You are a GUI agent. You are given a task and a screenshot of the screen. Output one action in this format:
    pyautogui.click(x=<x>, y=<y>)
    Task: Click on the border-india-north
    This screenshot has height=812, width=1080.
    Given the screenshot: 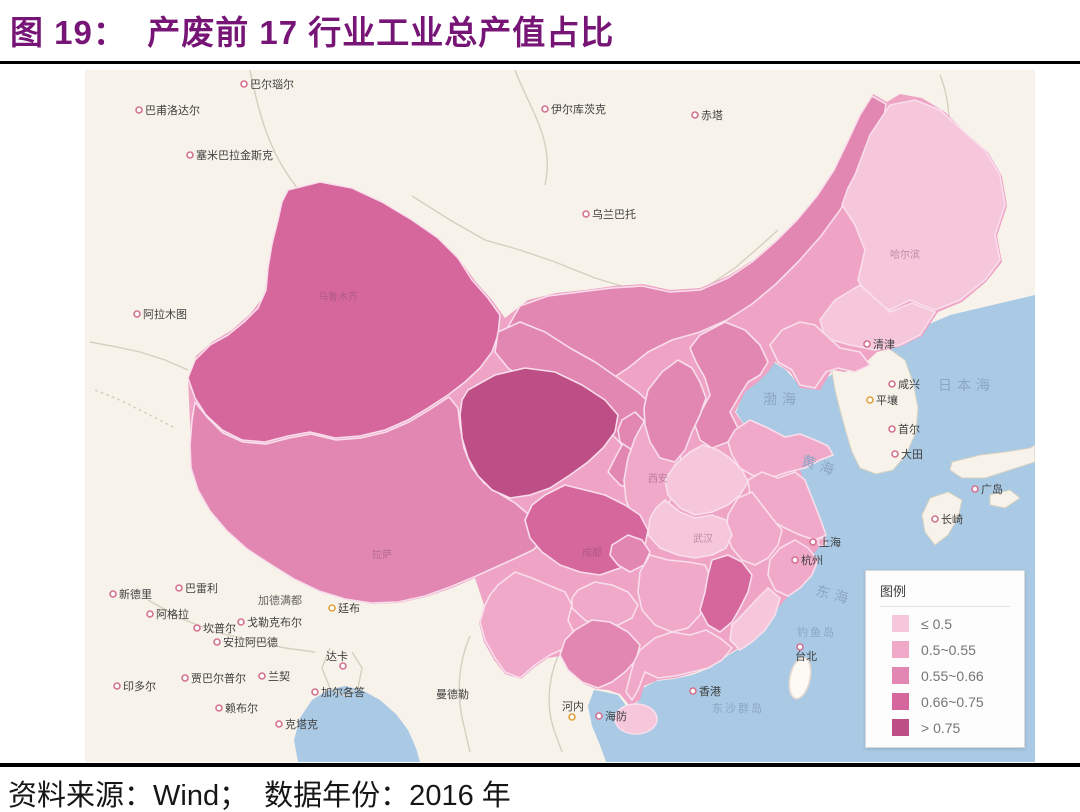 What is the action you would take?
    pyautogui.click(x=231, y=626)
    